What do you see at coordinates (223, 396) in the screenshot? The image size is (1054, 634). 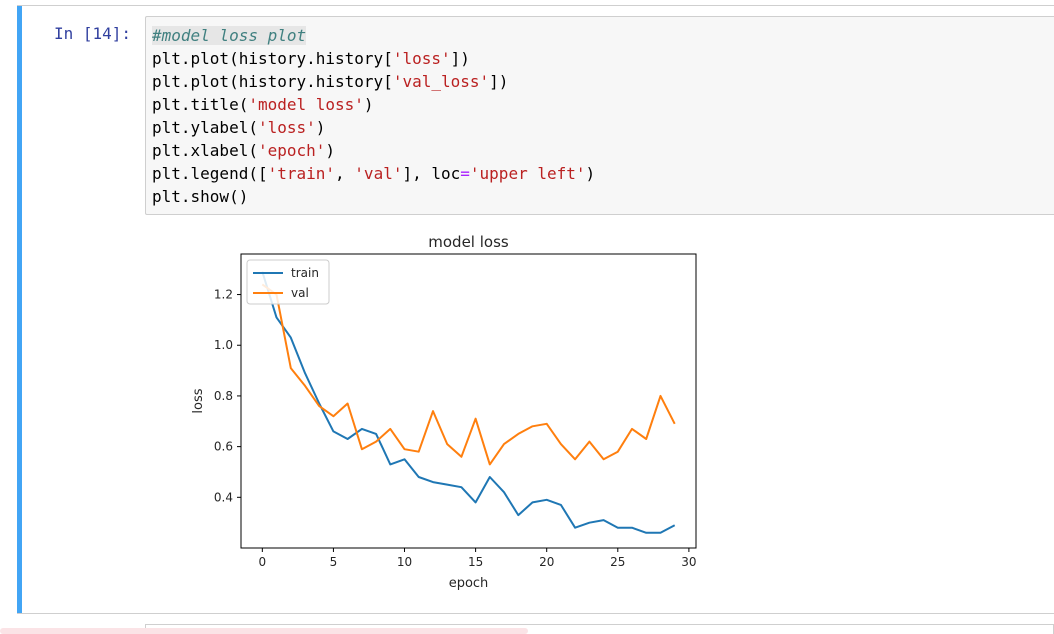 I see `y-tick-label: 0.8` at bounding box center [223, 396].